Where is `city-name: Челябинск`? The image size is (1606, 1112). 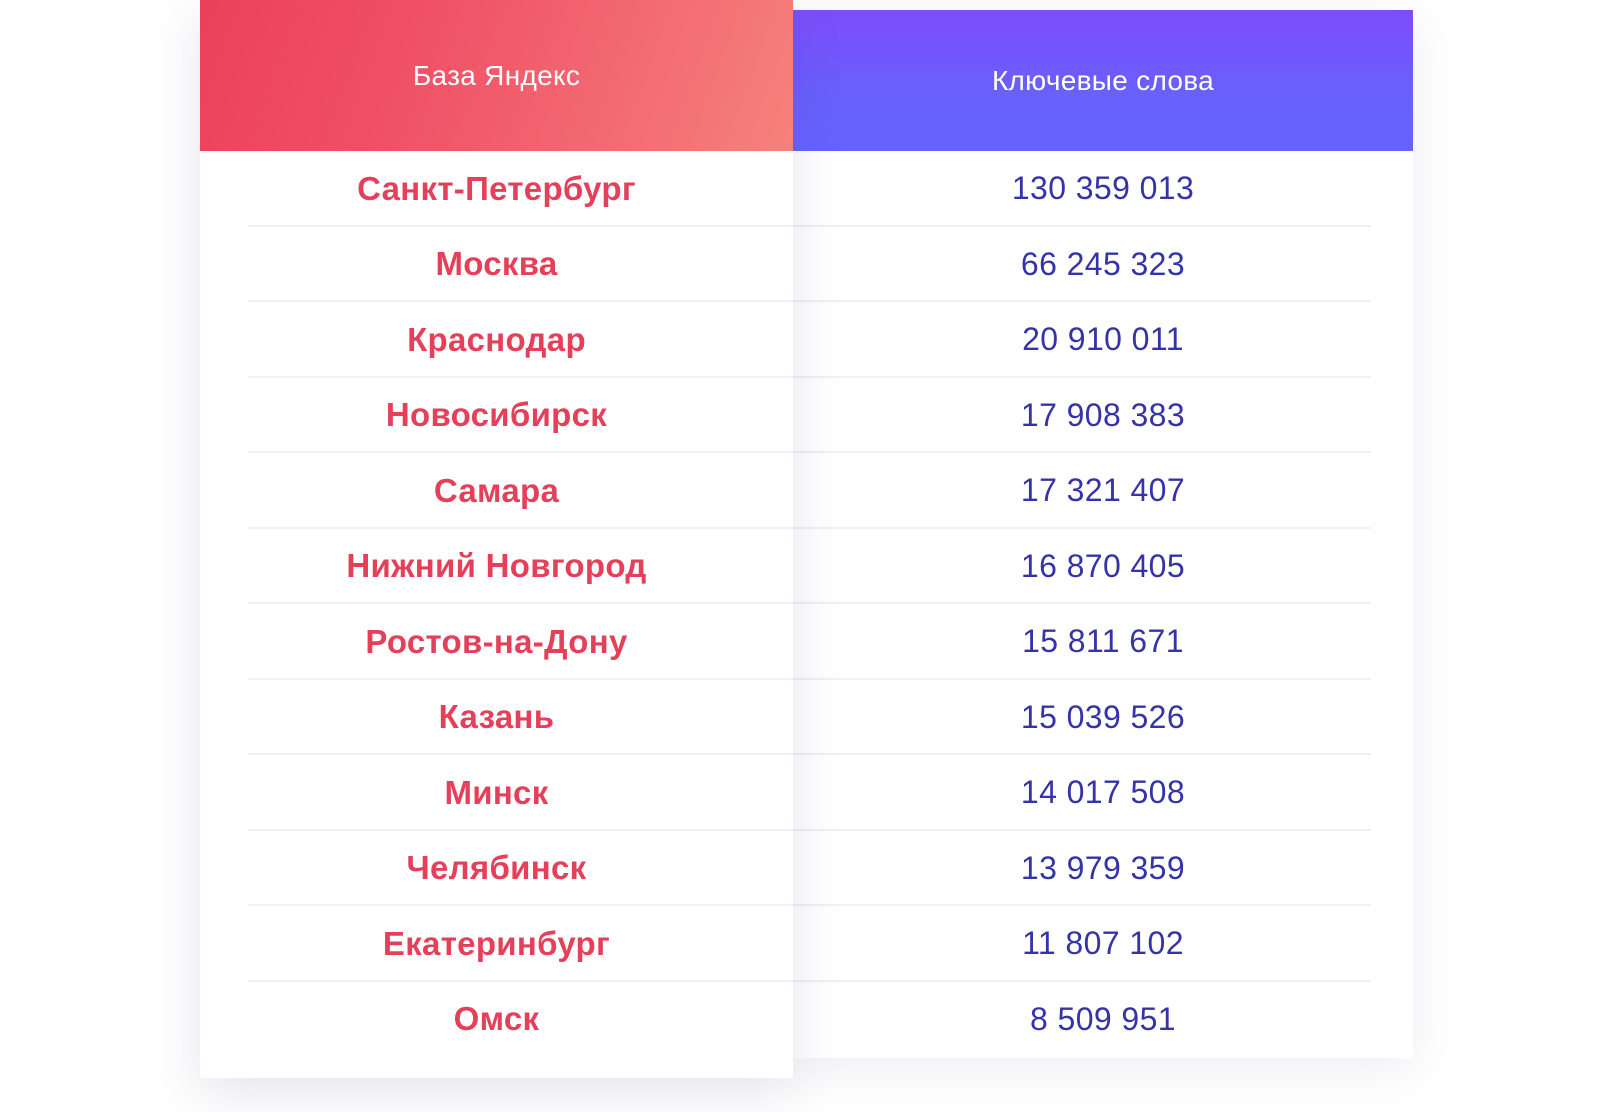
city-name: Челябинск is located at coordinates (496, 868).